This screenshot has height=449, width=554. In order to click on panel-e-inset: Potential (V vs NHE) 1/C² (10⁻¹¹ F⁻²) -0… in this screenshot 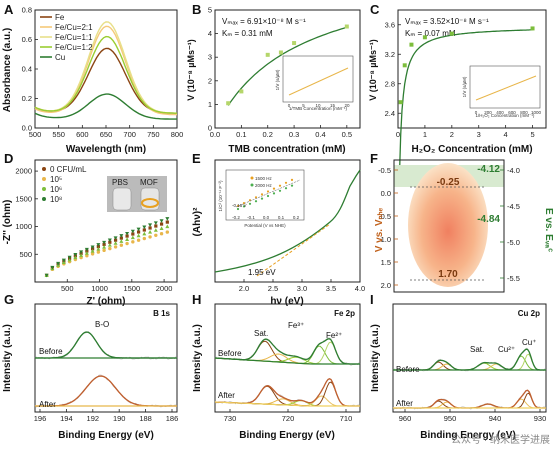, I will do `click(261, 198)`.